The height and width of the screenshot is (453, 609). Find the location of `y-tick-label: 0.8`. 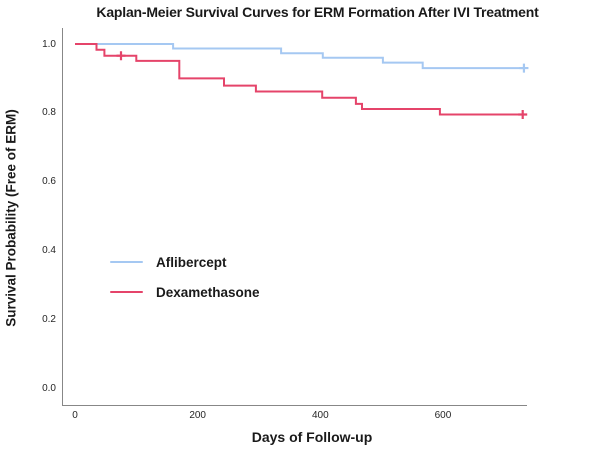

y-tick-label: 0.8 is located at coordinates (49, 113).